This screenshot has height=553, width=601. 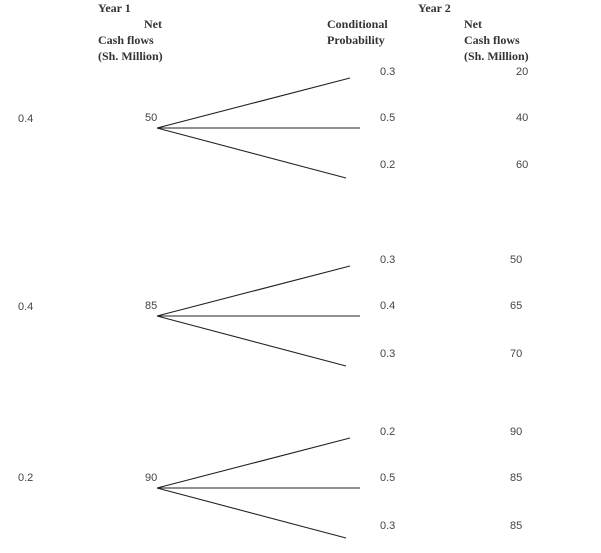 I want to click on cash-flows-header-y2: Cash flows, so click(x=492, y=40).